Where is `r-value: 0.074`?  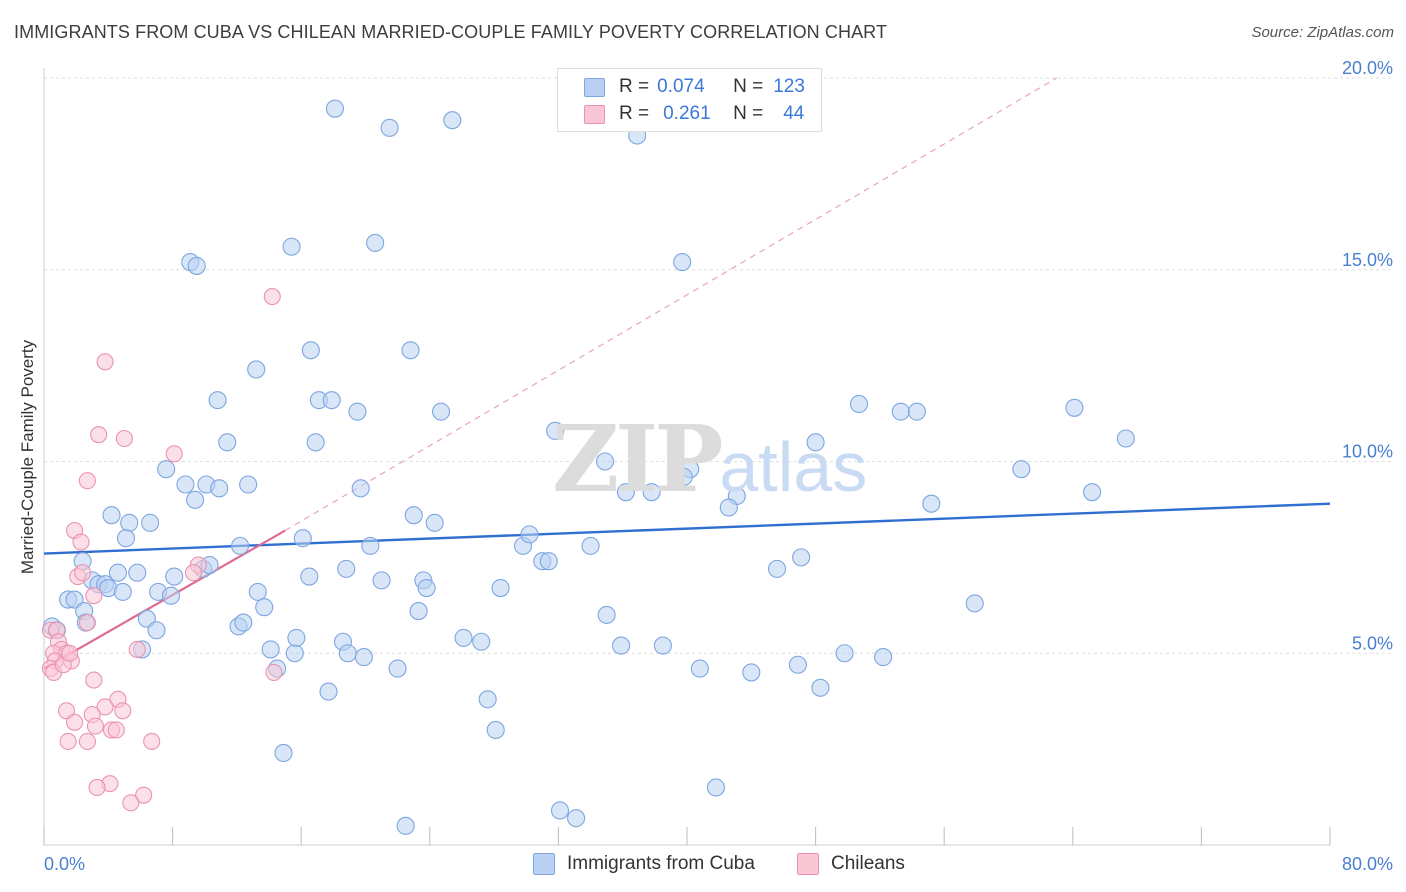
r-value: 0.074 is located at coordinates (681, 86).